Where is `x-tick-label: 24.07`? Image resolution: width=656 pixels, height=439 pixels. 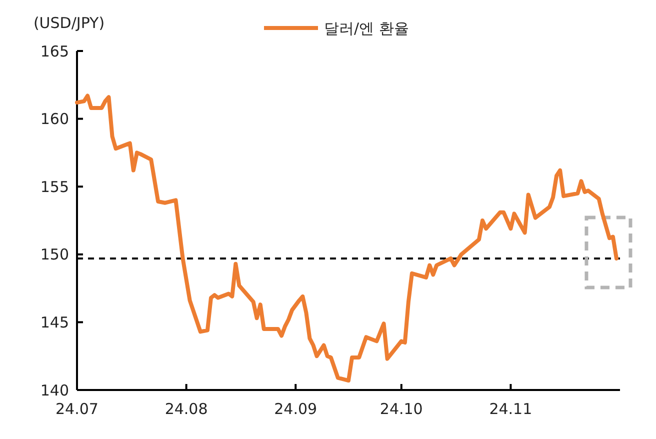
x-tick-label: 24.07 is located at coordinates (77, 409).